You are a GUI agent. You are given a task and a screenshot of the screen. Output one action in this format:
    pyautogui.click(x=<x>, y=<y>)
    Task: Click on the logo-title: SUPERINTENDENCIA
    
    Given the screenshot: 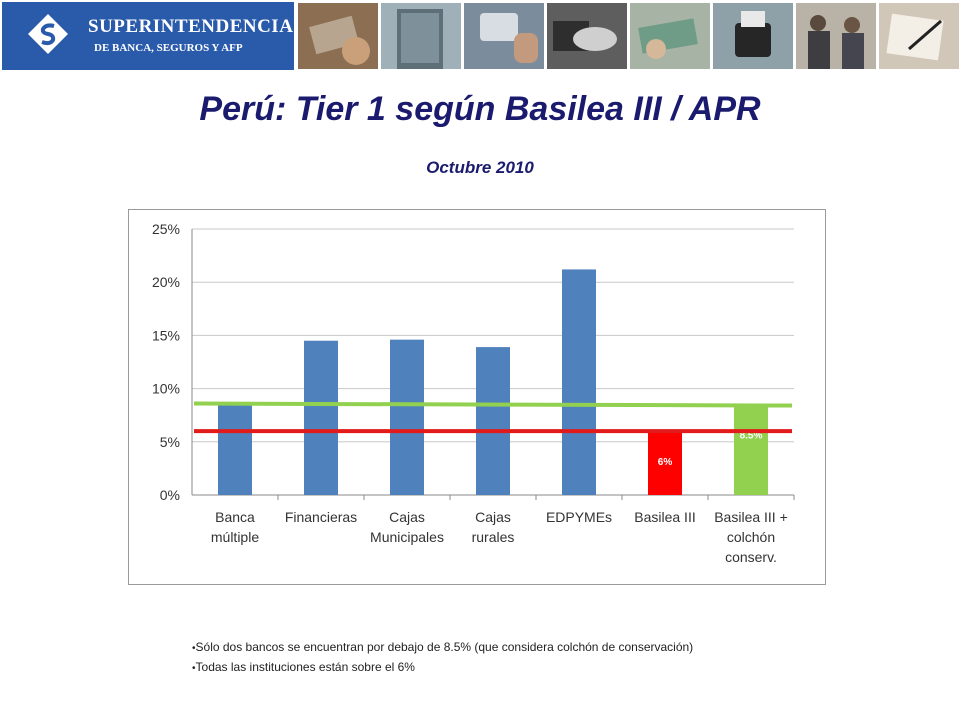 What is the action you would take?
    pyautogui.click(x=191, y=26)
    